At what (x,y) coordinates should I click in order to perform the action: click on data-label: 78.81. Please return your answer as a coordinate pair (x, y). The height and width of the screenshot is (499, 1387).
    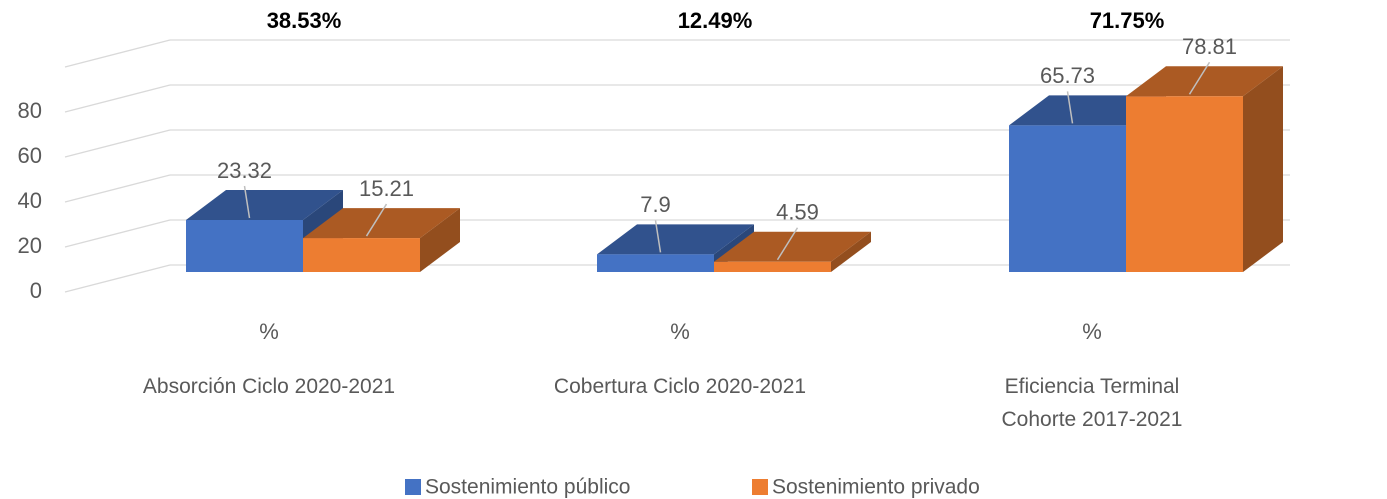
    Looking at the image, I should click on (1209, 46).